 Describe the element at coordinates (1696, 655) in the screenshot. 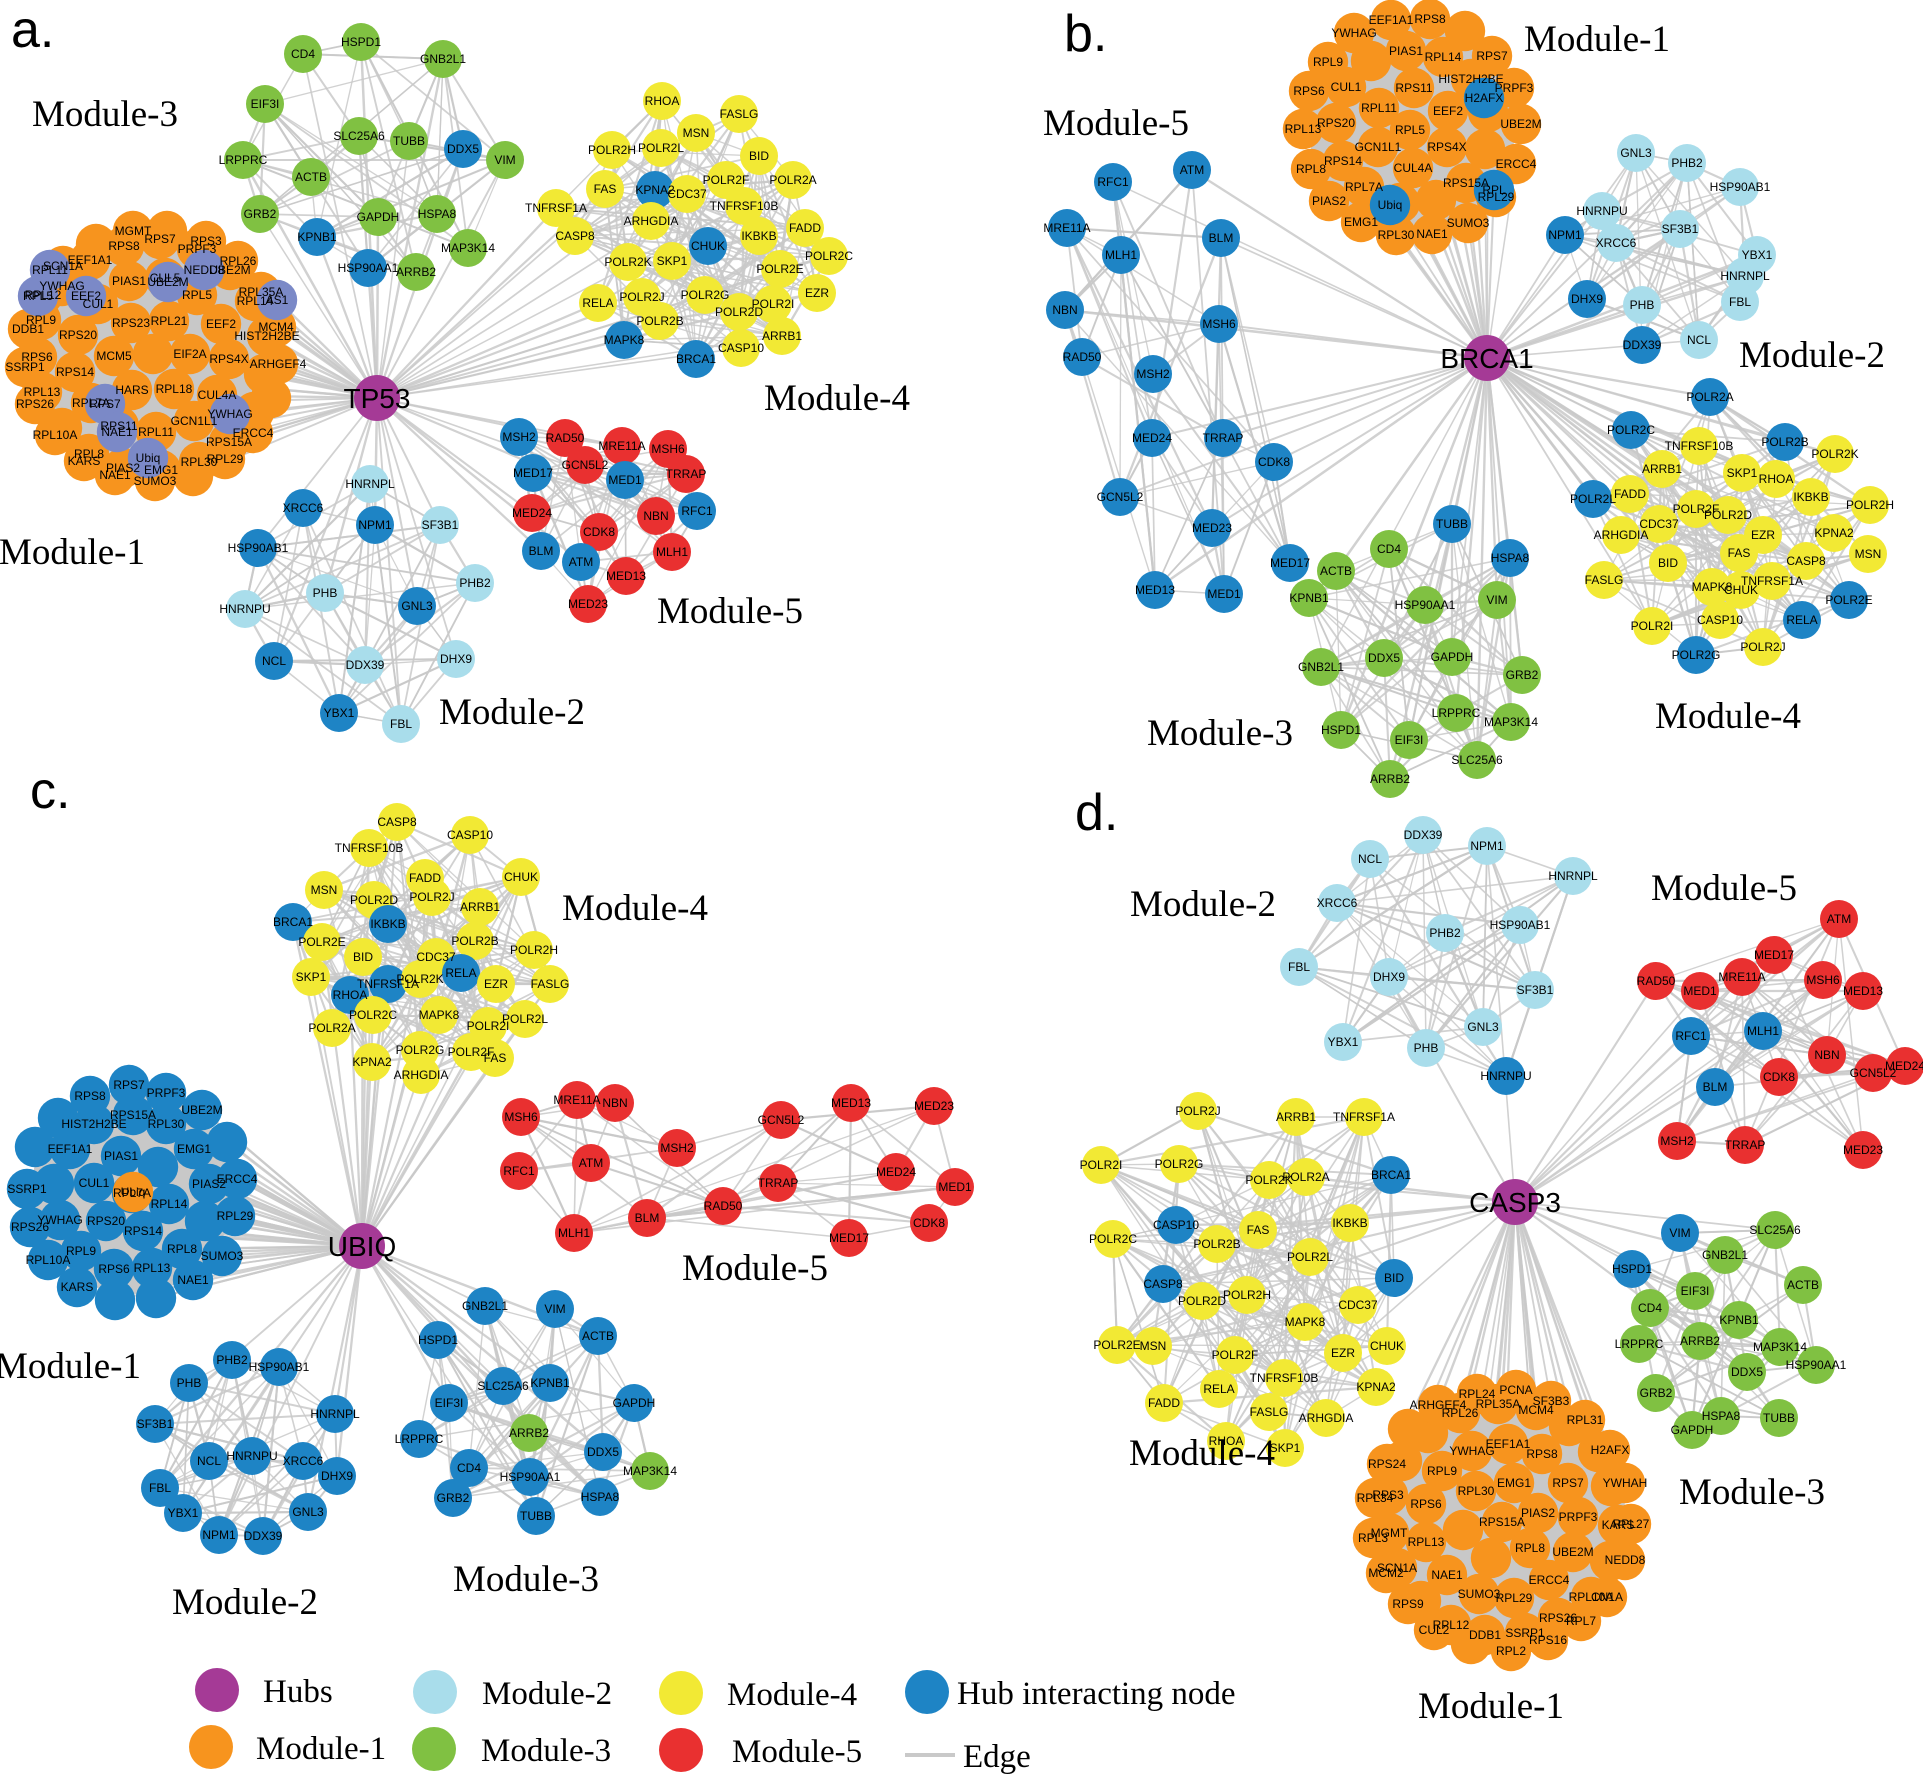

I see `svg-text: POLR2G` at that location.